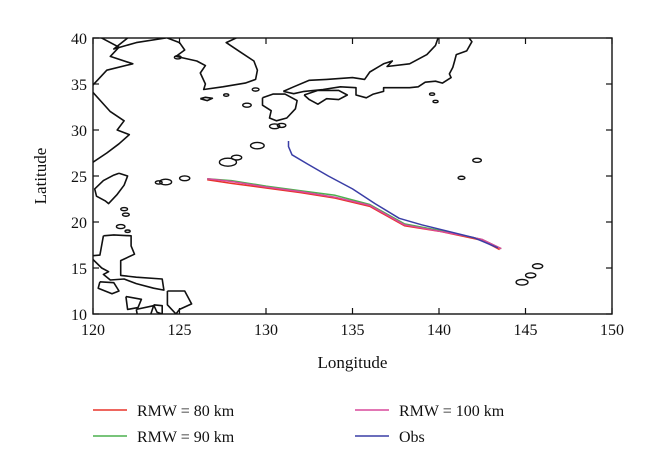 The width and height of the screenshot is (660, 474). What do you see at coordinates (186, 437) in the screenshot?
I see `legend-label: RMW = 90 km` at bounding box center [186, 437].